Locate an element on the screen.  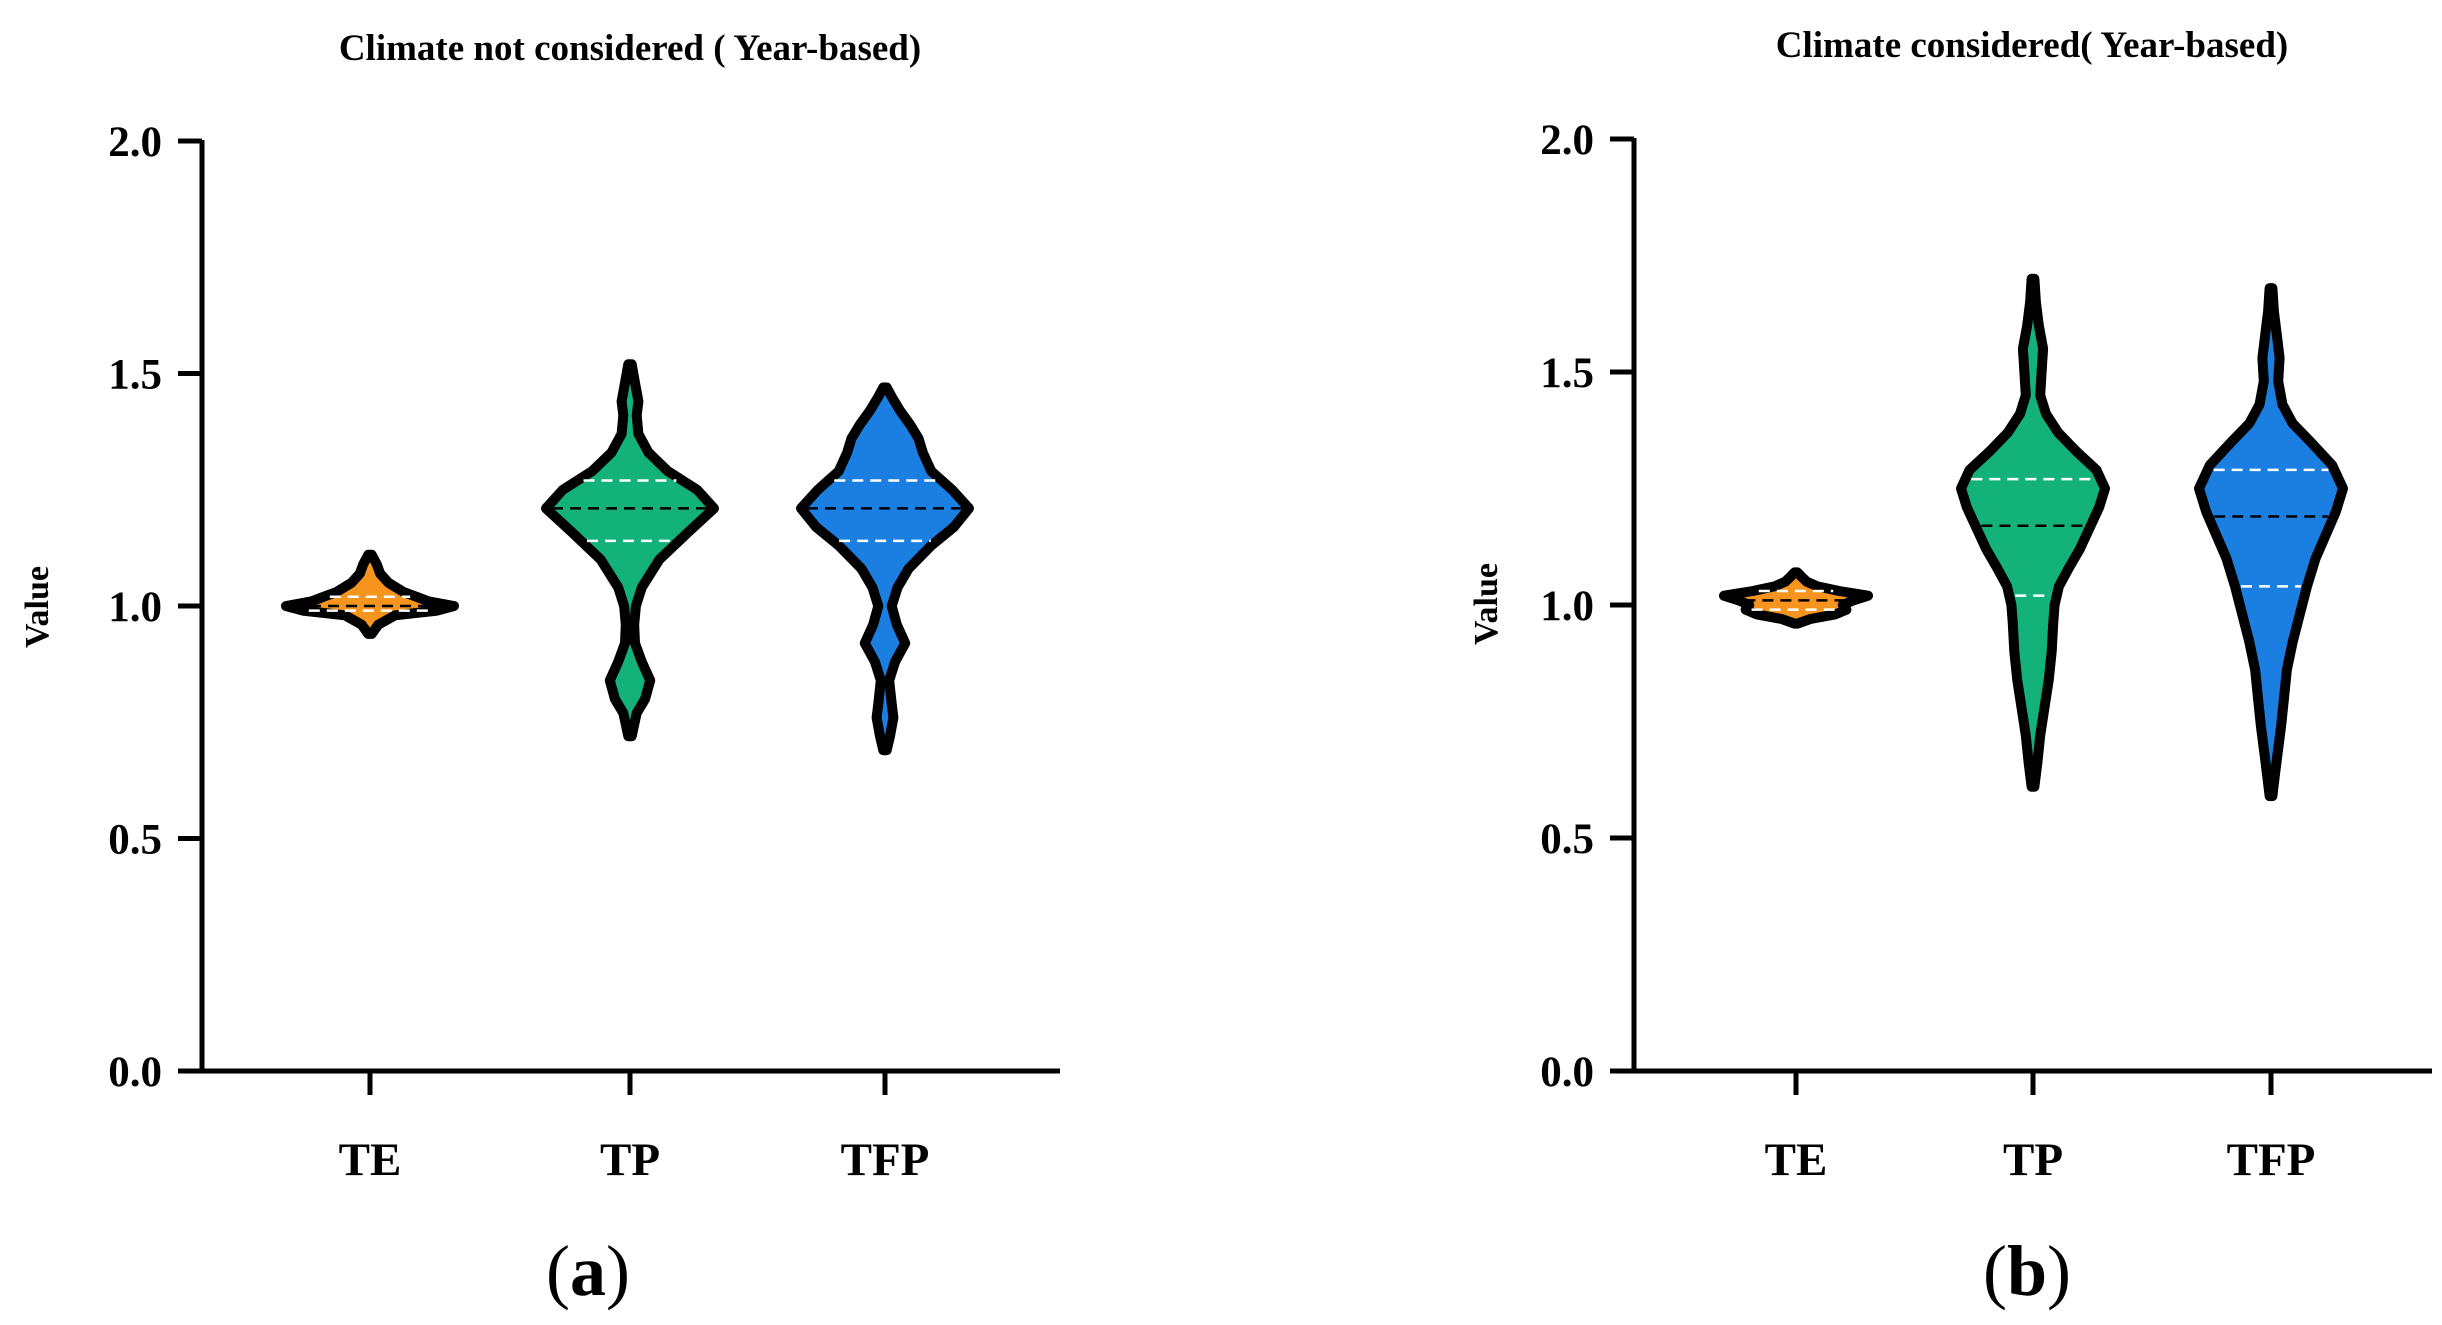
x-ticks-b: TE TP TFP is located at coordinates (2040, 1128).